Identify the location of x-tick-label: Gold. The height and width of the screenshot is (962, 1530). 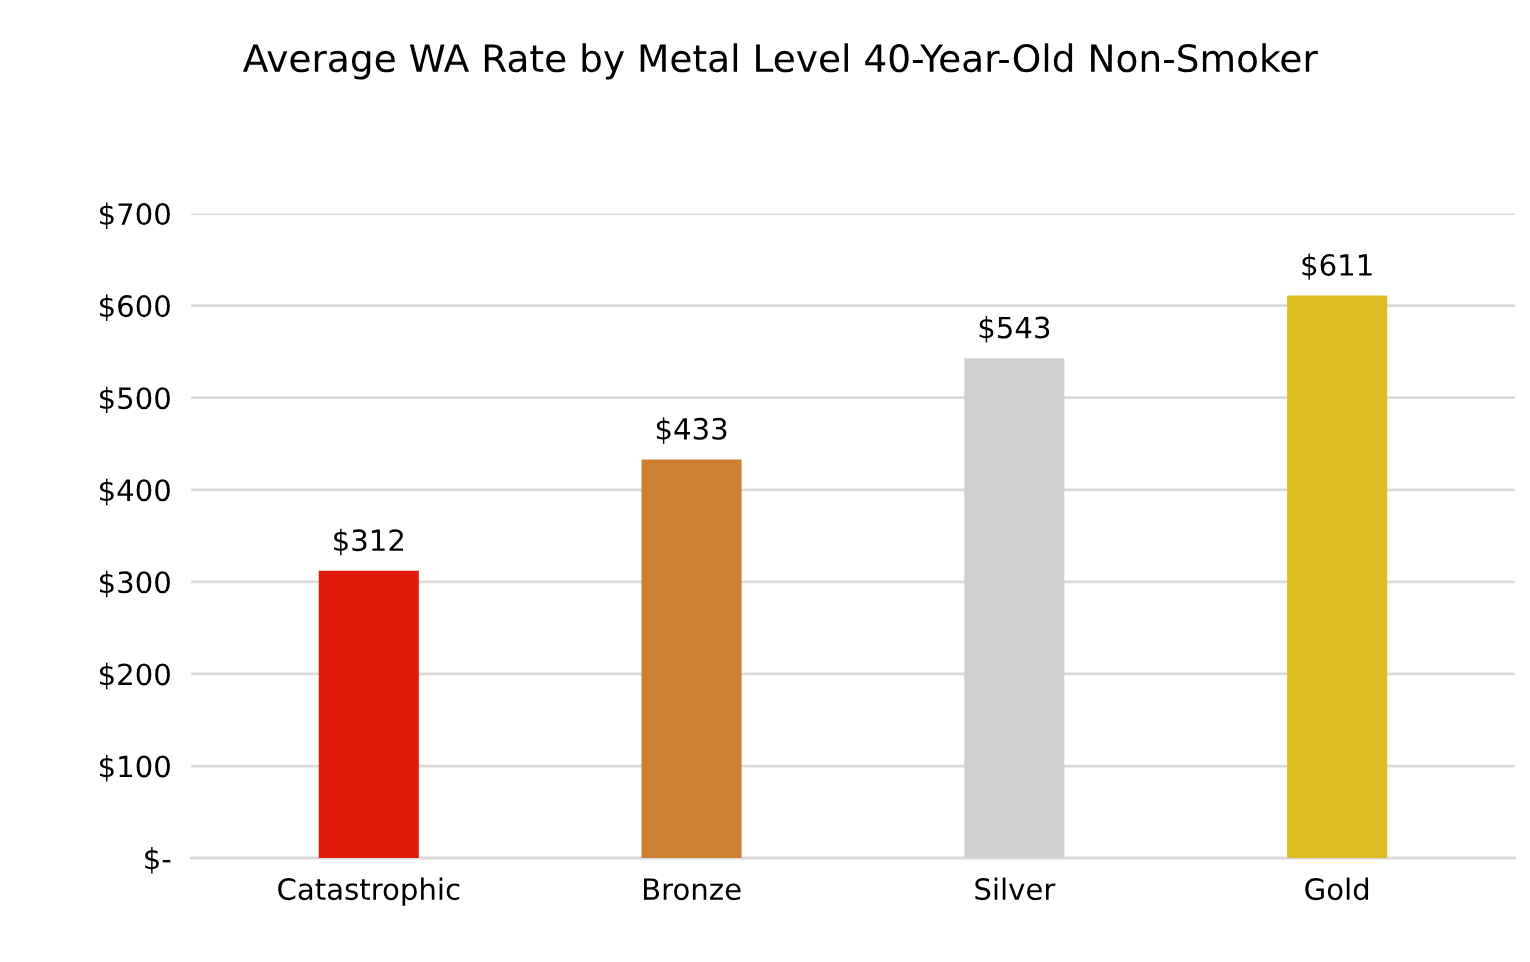
(1337, 889).